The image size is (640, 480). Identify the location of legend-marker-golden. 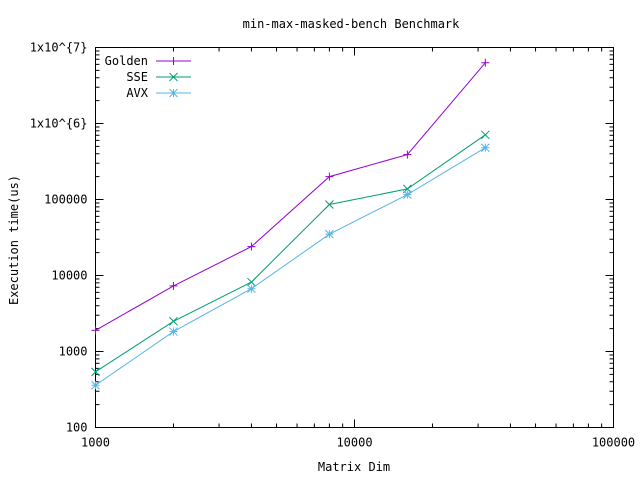
(173, 61).